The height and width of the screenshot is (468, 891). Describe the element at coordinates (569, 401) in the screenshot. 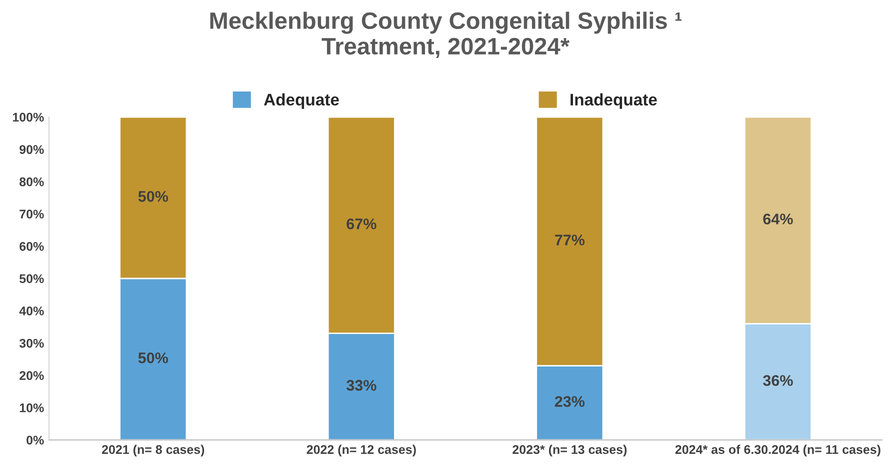

I see `data-label: 23%` at that location.